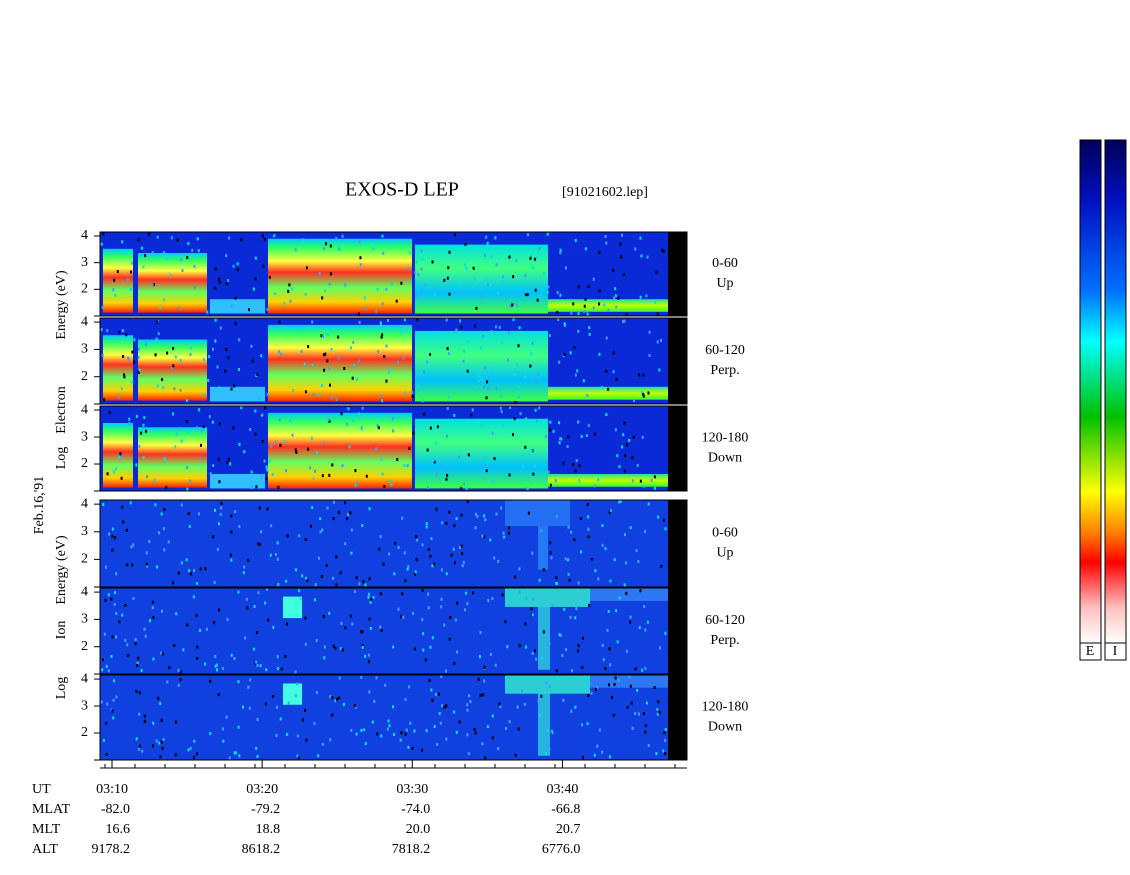  Describe the element at coordinates (265, 809) in the screenshot. I see `orbit-value: -79.2` at that location.